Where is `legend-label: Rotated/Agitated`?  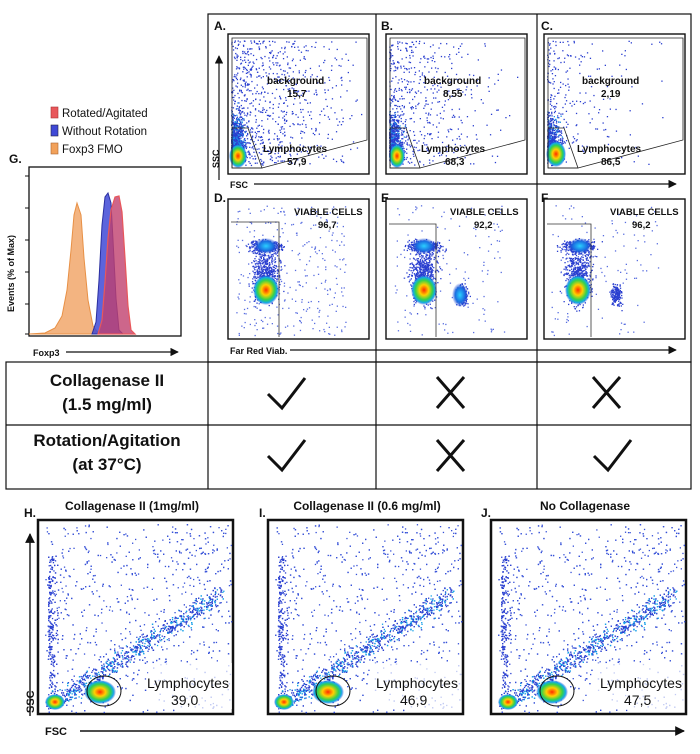
legend-label: Rotated/Agitated is located at coordinates (105, 114).